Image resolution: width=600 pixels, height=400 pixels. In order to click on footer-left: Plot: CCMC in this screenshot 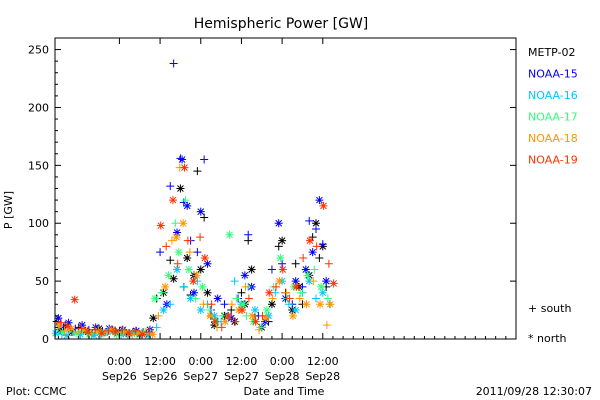, I will do `click(36, 391)`.